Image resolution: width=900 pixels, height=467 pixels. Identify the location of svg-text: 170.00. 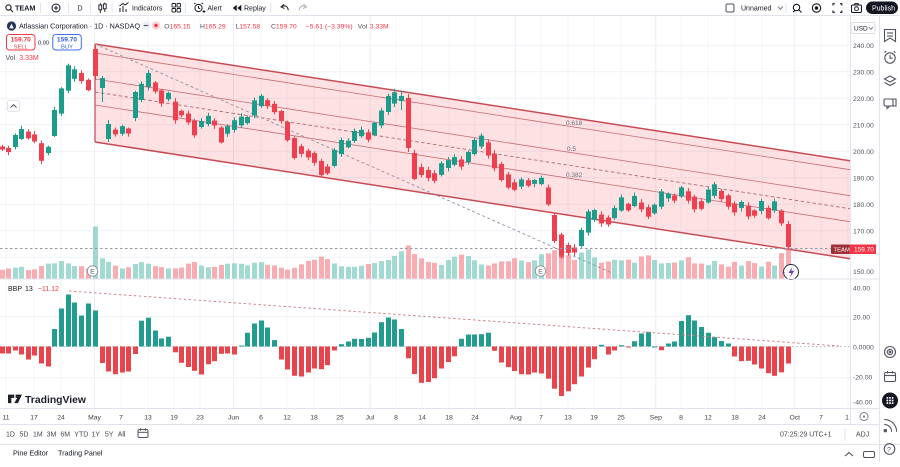
(863, 231).